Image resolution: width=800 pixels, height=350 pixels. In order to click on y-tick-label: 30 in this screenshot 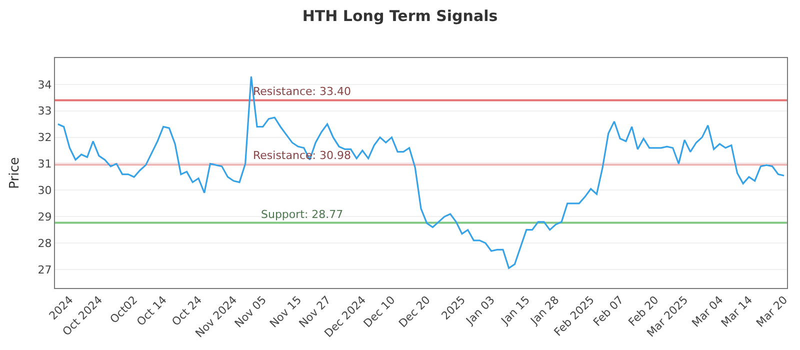, I will do `click(45, 191)`.